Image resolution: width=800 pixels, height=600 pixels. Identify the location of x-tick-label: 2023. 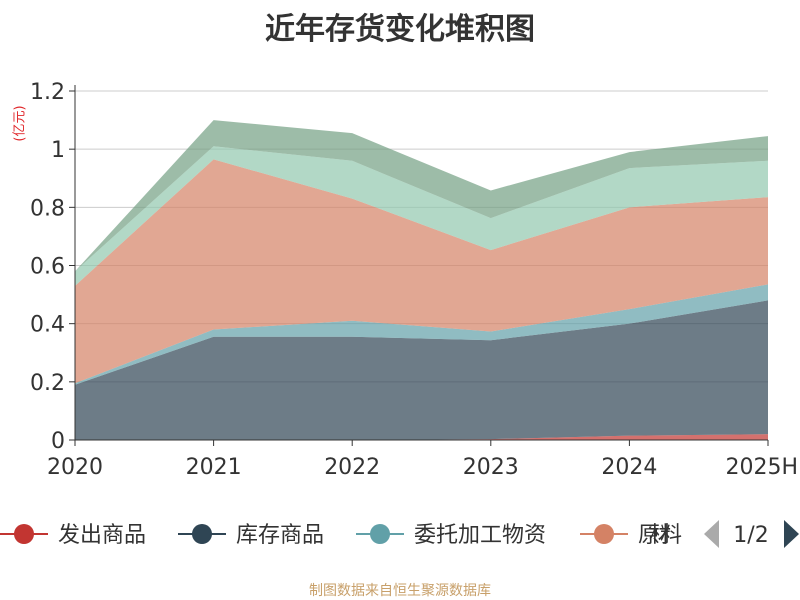
(491, 467).